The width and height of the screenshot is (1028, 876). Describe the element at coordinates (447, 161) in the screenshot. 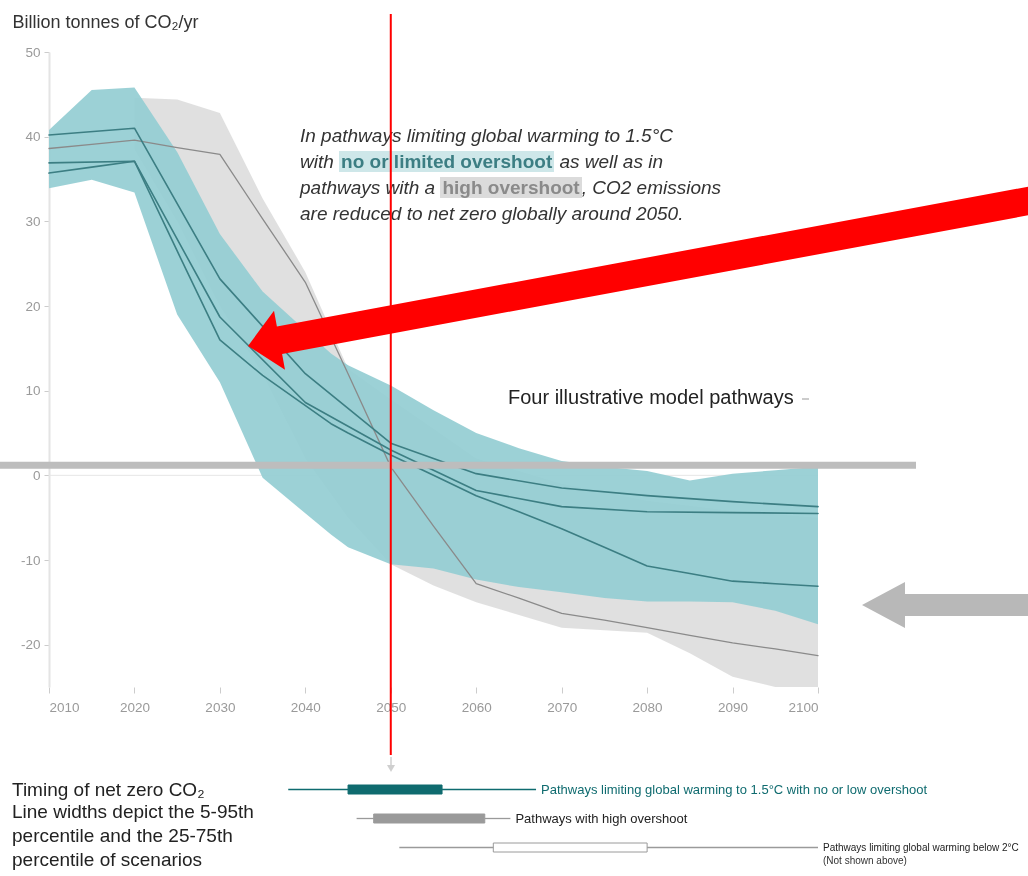

I see `text: no or limited overshoot` at that location.